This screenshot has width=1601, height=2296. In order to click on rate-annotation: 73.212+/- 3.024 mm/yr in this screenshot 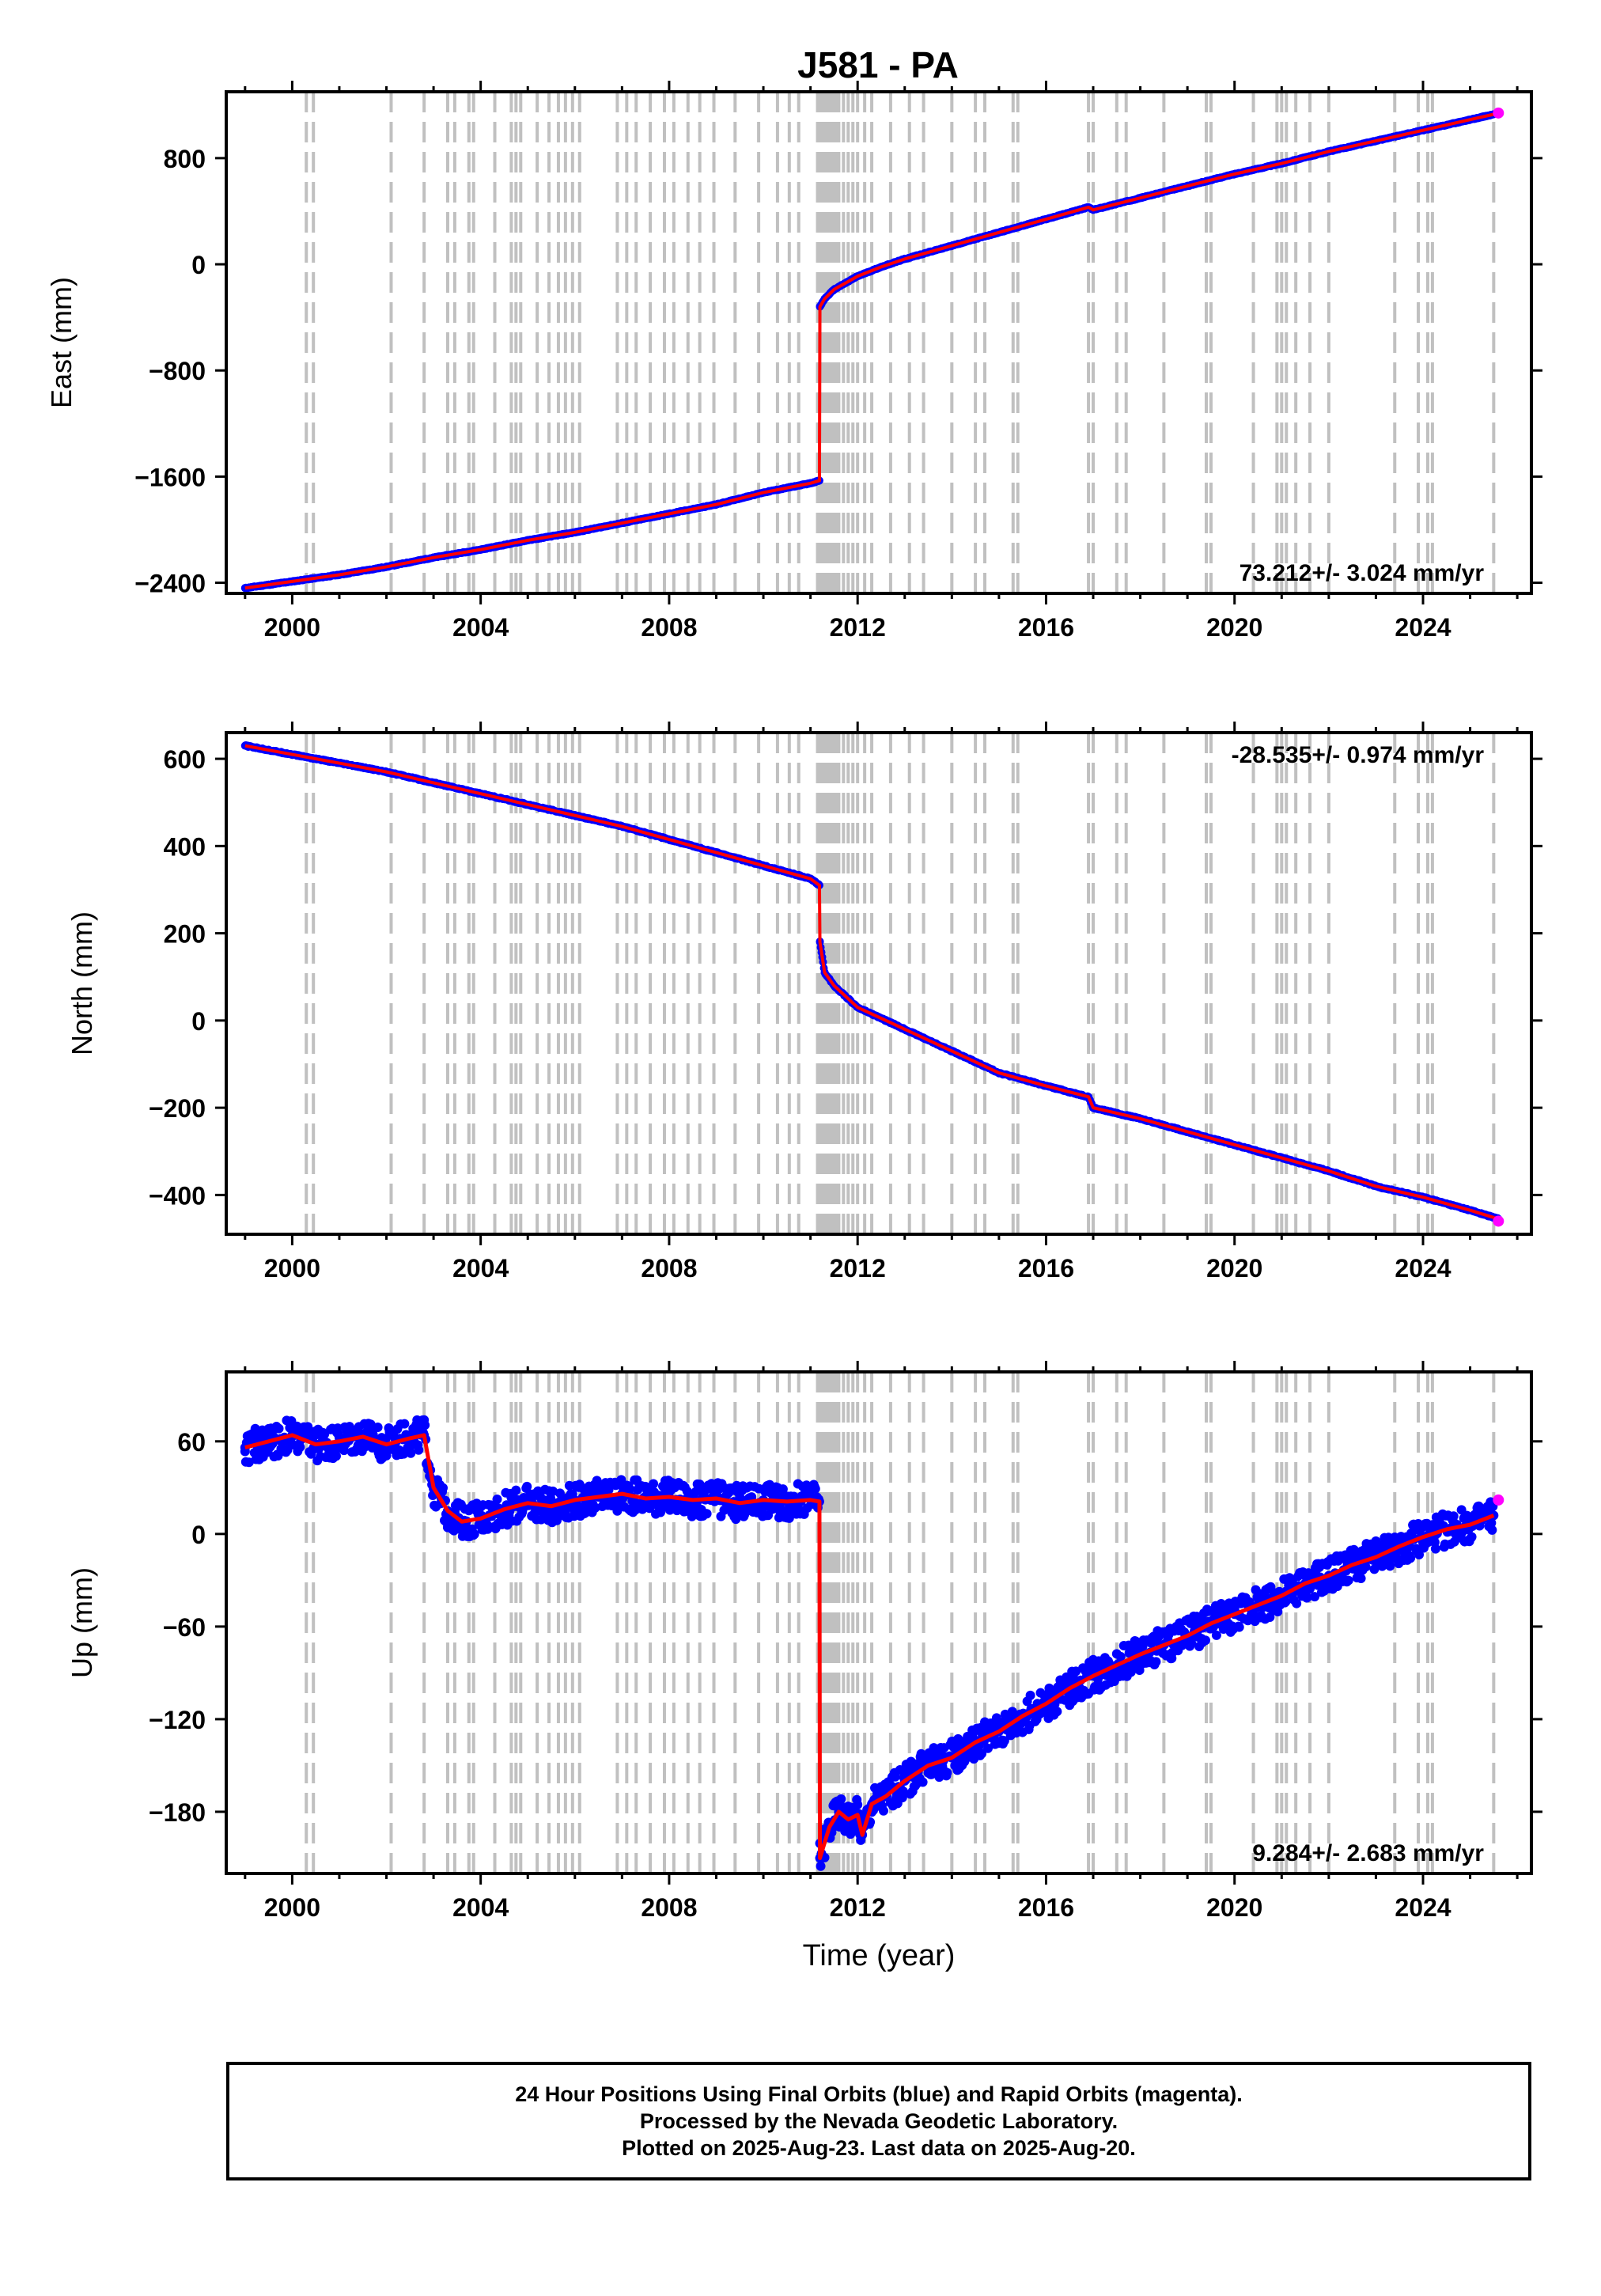, I will do `click(1362, 573)`.